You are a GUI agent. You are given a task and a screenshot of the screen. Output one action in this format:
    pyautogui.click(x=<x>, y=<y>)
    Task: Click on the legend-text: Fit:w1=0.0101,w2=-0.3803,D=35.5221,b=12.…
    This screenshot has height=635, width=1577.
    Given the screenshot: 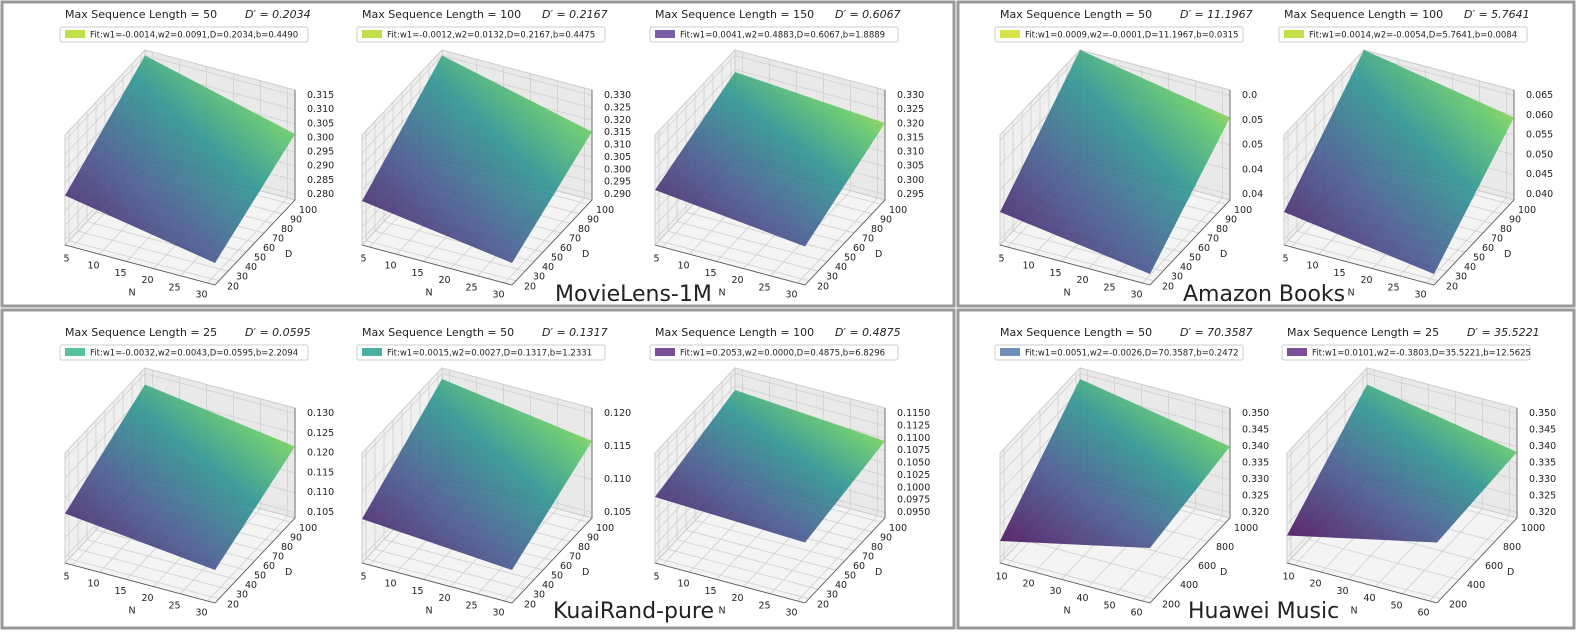 What is the action you would take?
    pyautogui.click(x=1421, y=354)
    